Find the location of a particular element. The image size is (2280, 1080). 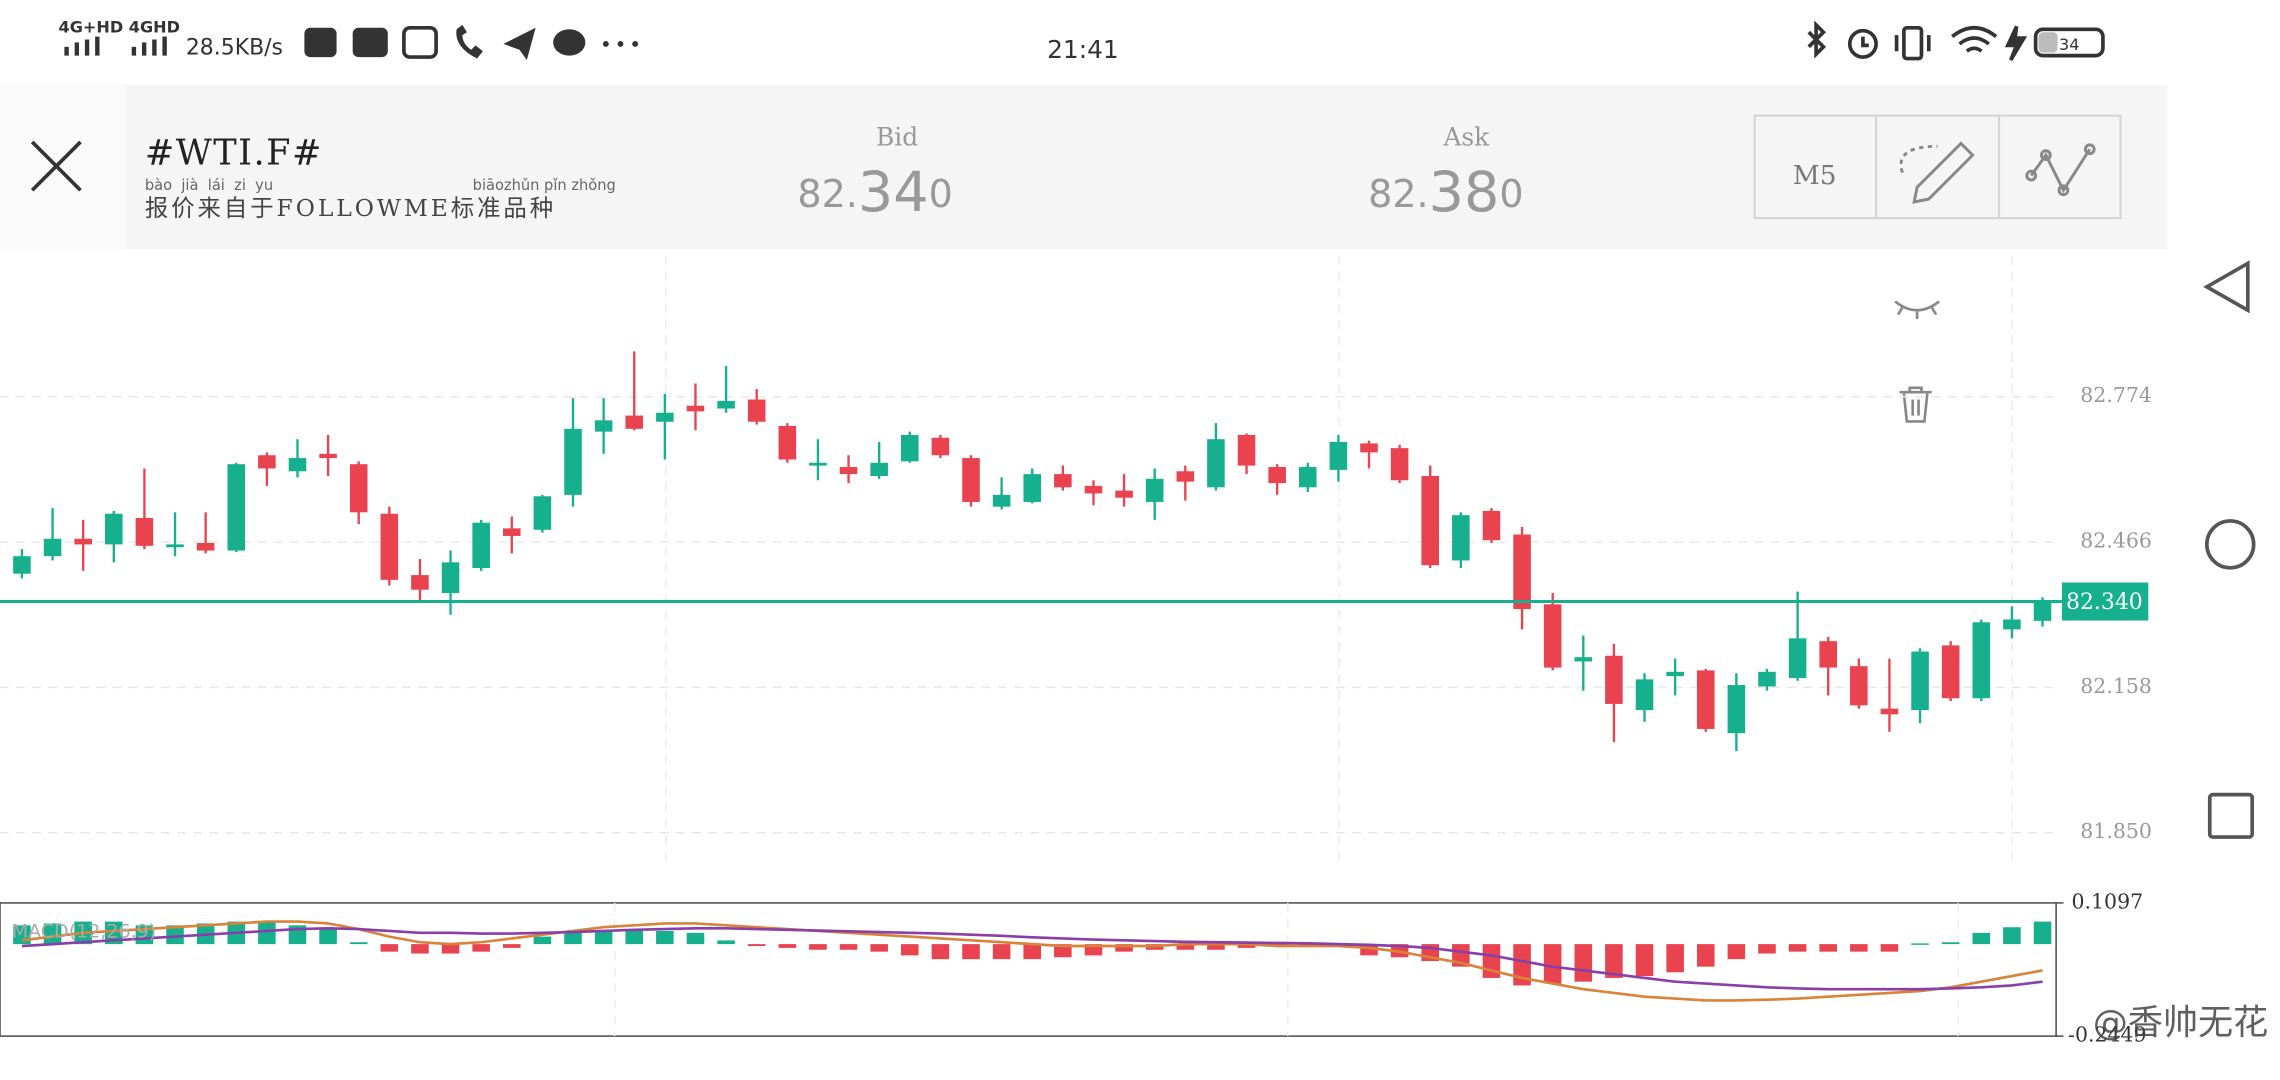

status-bar: 4G+HD 4GHD 28.5KB/s 21:41 34 is located at coordinates (1082, 40).